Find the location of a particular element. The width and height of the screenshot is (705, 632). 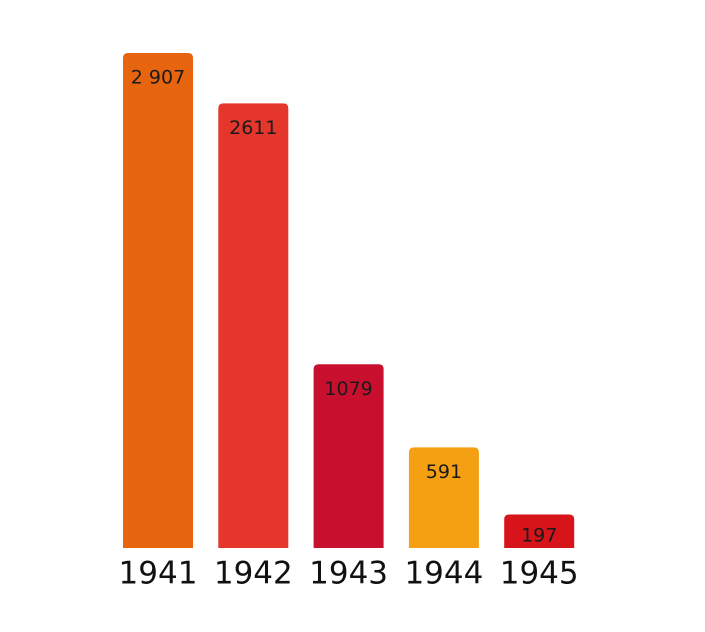

x-tick-label: 1945 is located at coordinates (539, 574).